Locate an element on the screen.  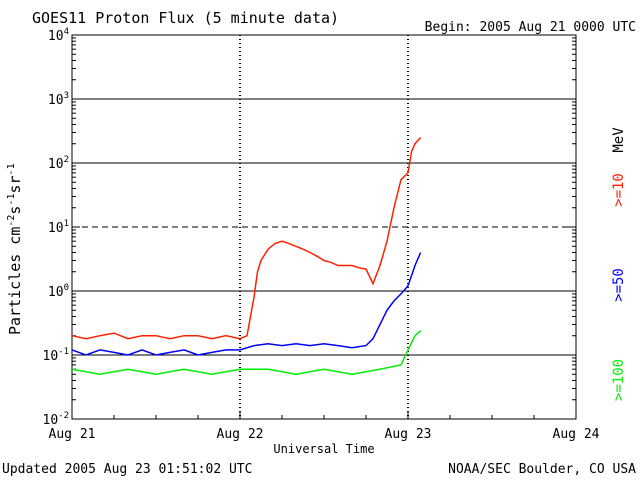
y-tick-label-2: 10⁰ is located at coordinates (58, 291).